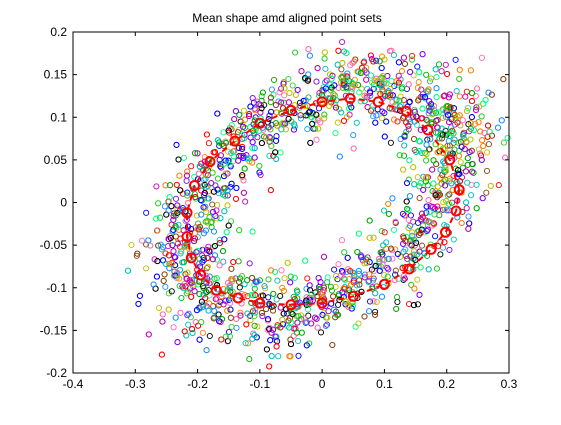  Describe the element at coordinates (446, 384) in the screenshot. I see `x-tick-label: 0.2` at that location.